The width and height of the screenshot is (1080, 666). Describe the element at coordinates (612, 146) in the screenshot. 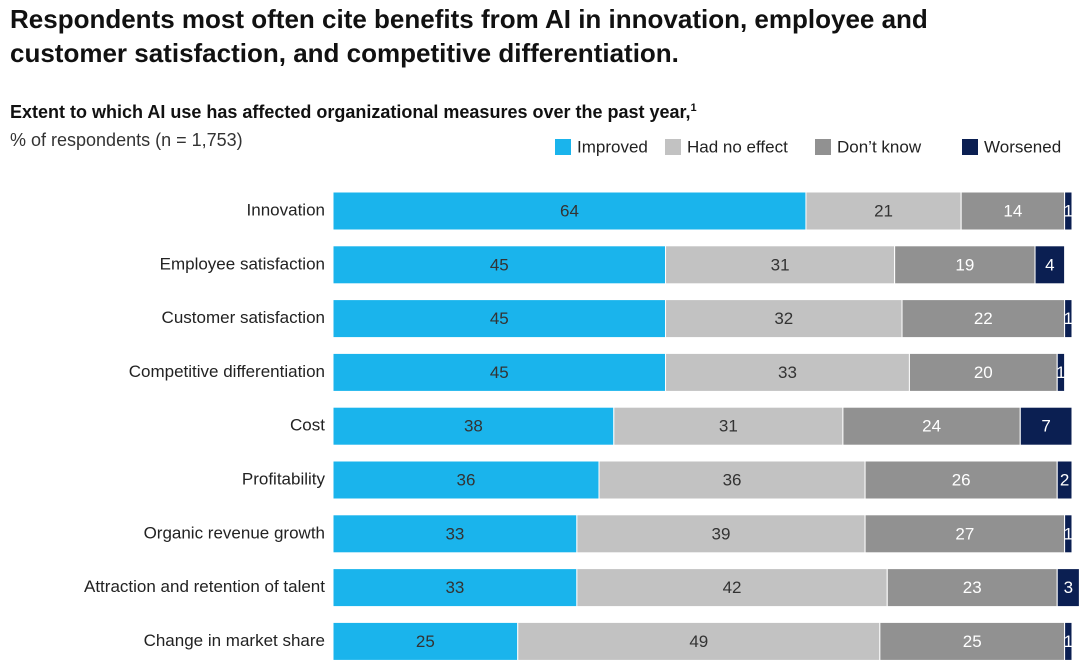

I see `legend-label: Improved` at that location.